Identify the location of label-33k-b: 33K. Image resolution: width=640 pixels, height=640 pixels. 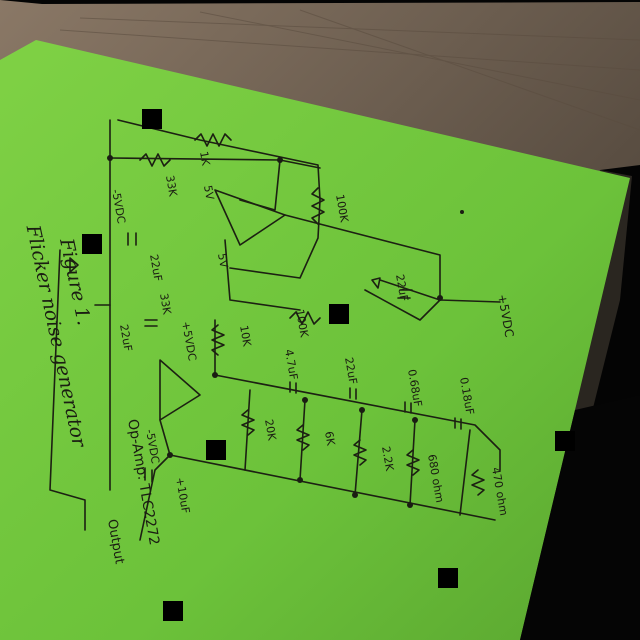
(165, 304).